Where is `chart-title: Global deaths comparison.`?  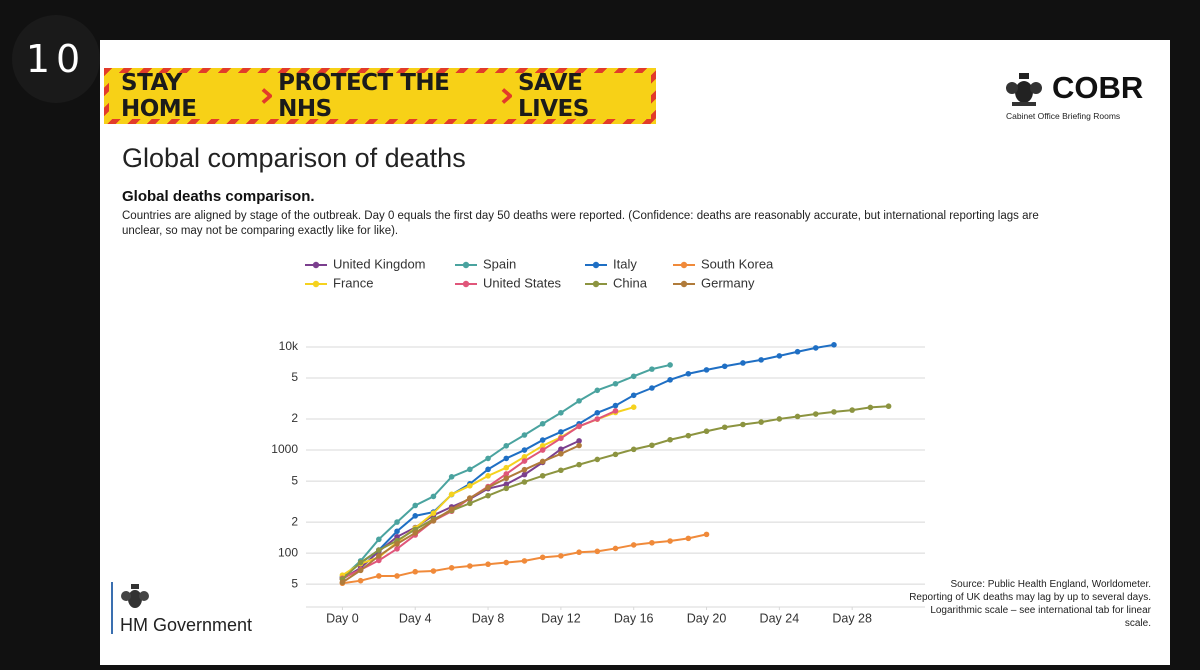
chart-title: Global deaths comparison. is located at coordinates (218, 196).